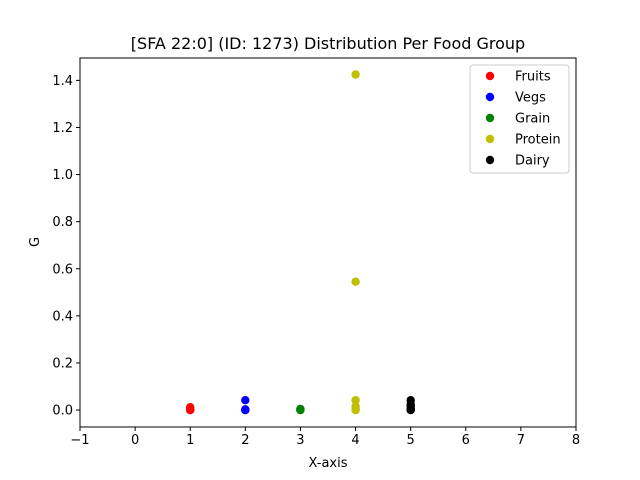 Image resolution: width=640 pixels, height=480 pixels. Describe the element at coordinates (532, 161) in the screenshot. I see `legend-label-dairy: Dairy` at that location.